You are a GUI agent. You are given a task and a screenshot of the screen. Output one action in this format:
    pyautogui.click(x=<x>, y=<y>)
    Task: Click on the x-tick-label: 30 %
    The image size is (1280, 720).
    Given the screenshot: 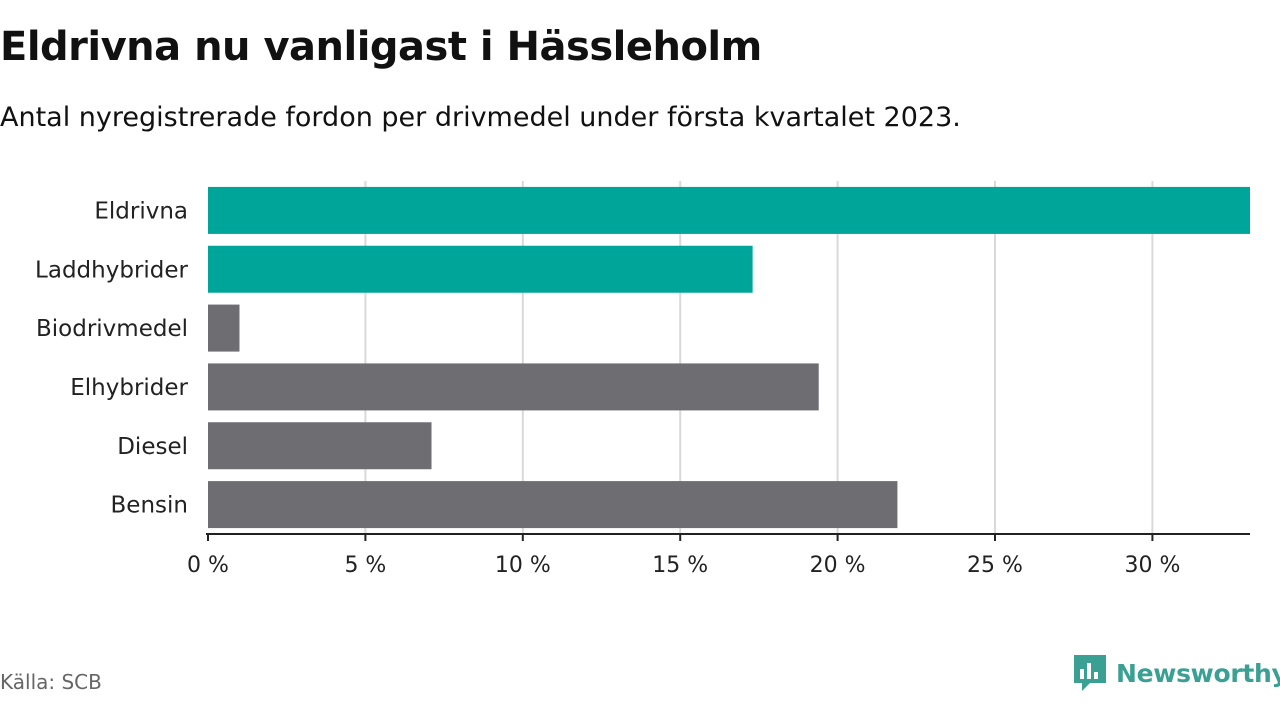 What is the action you would take?
    pyautogui.click(x=1152, y=565)
    